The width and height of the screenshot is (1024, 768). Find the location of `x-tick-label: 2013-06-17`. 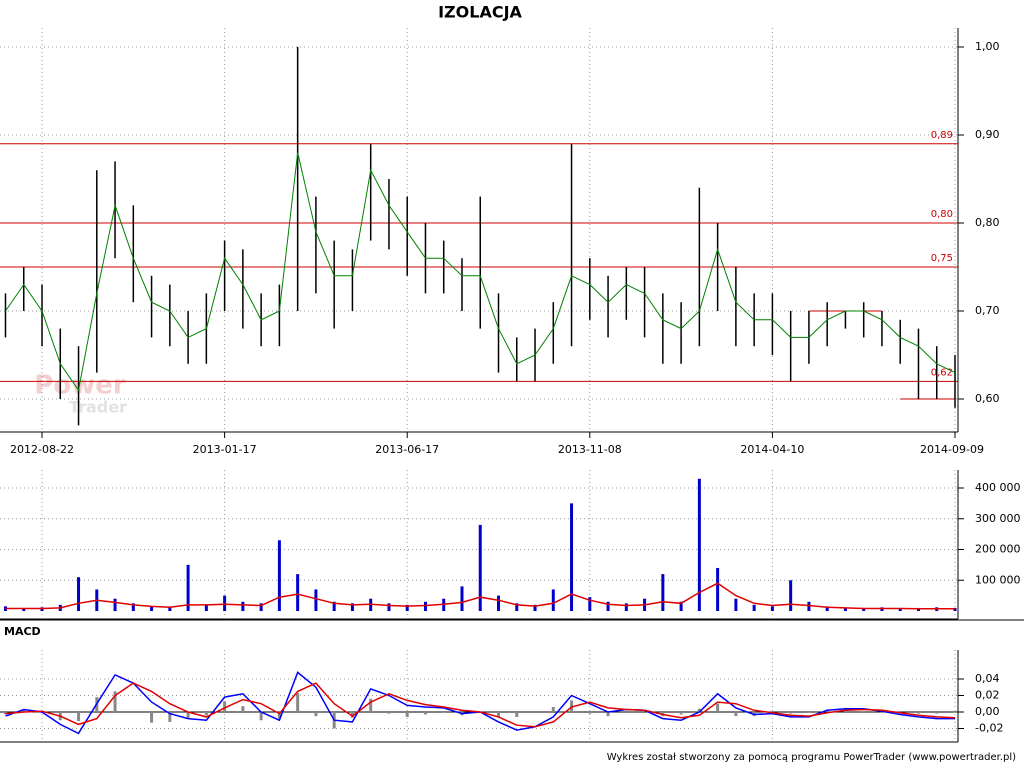

x-tick-label: 2013-06-17 is located at coordinates (407, 449).